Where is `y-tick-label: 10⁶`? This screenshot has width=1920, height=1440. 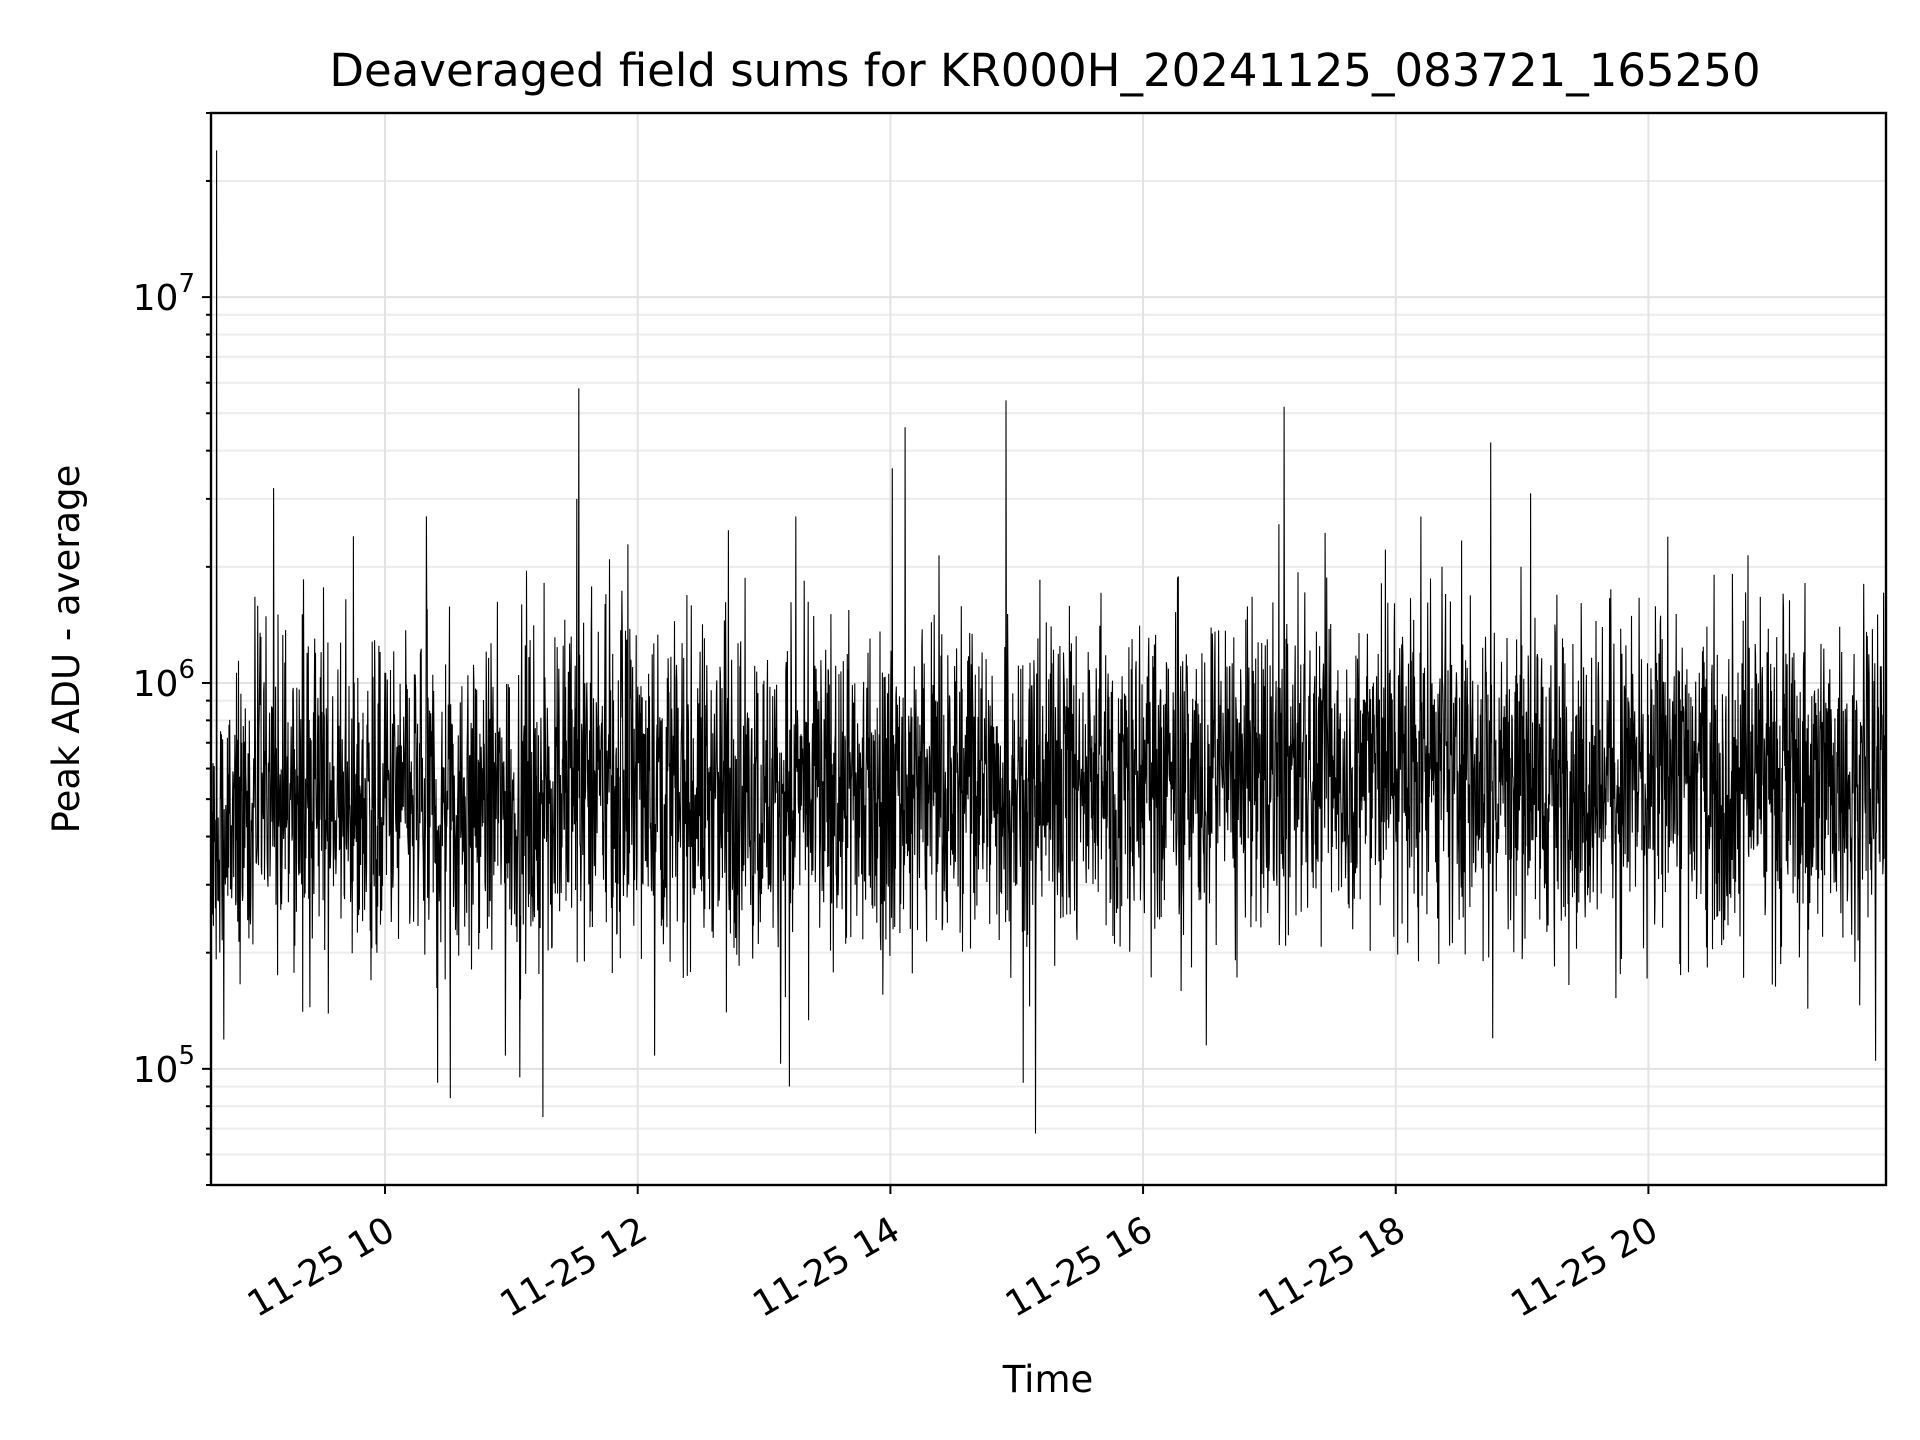
y-tick-label: 10⁶ is located at coordinates (164, 680).